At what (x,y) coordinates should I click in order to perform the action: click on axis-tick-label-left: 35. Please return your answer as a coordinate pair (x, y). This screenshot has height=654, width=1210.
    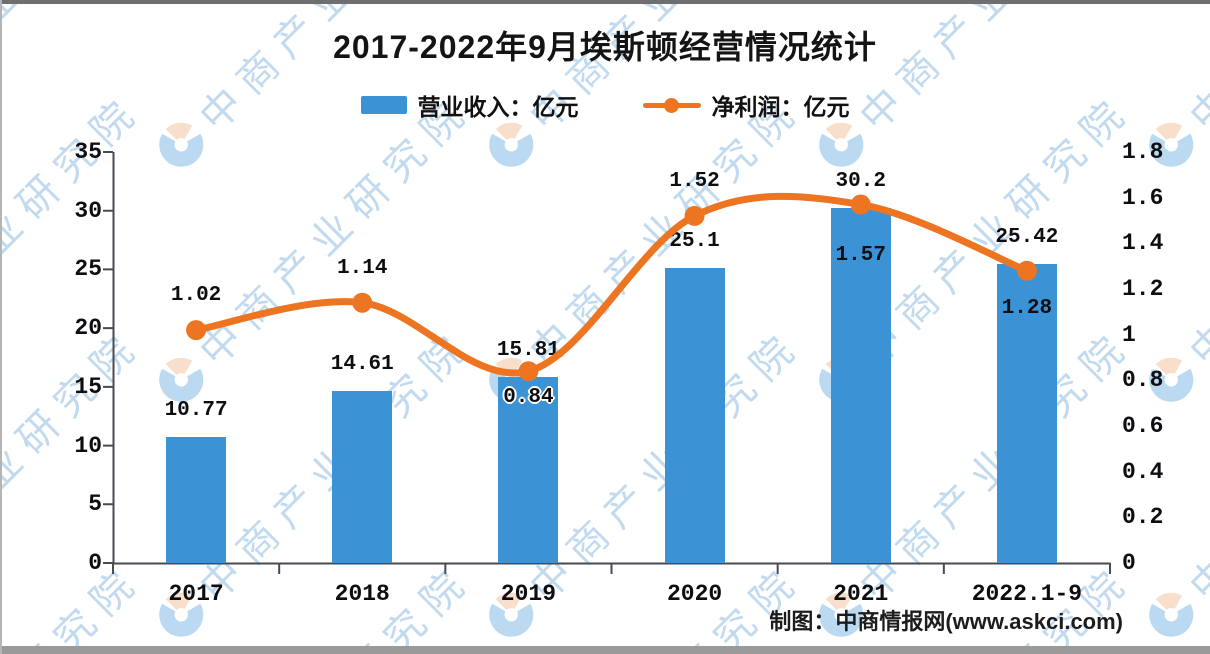
    Looking at the image, I should click on (88, 152).